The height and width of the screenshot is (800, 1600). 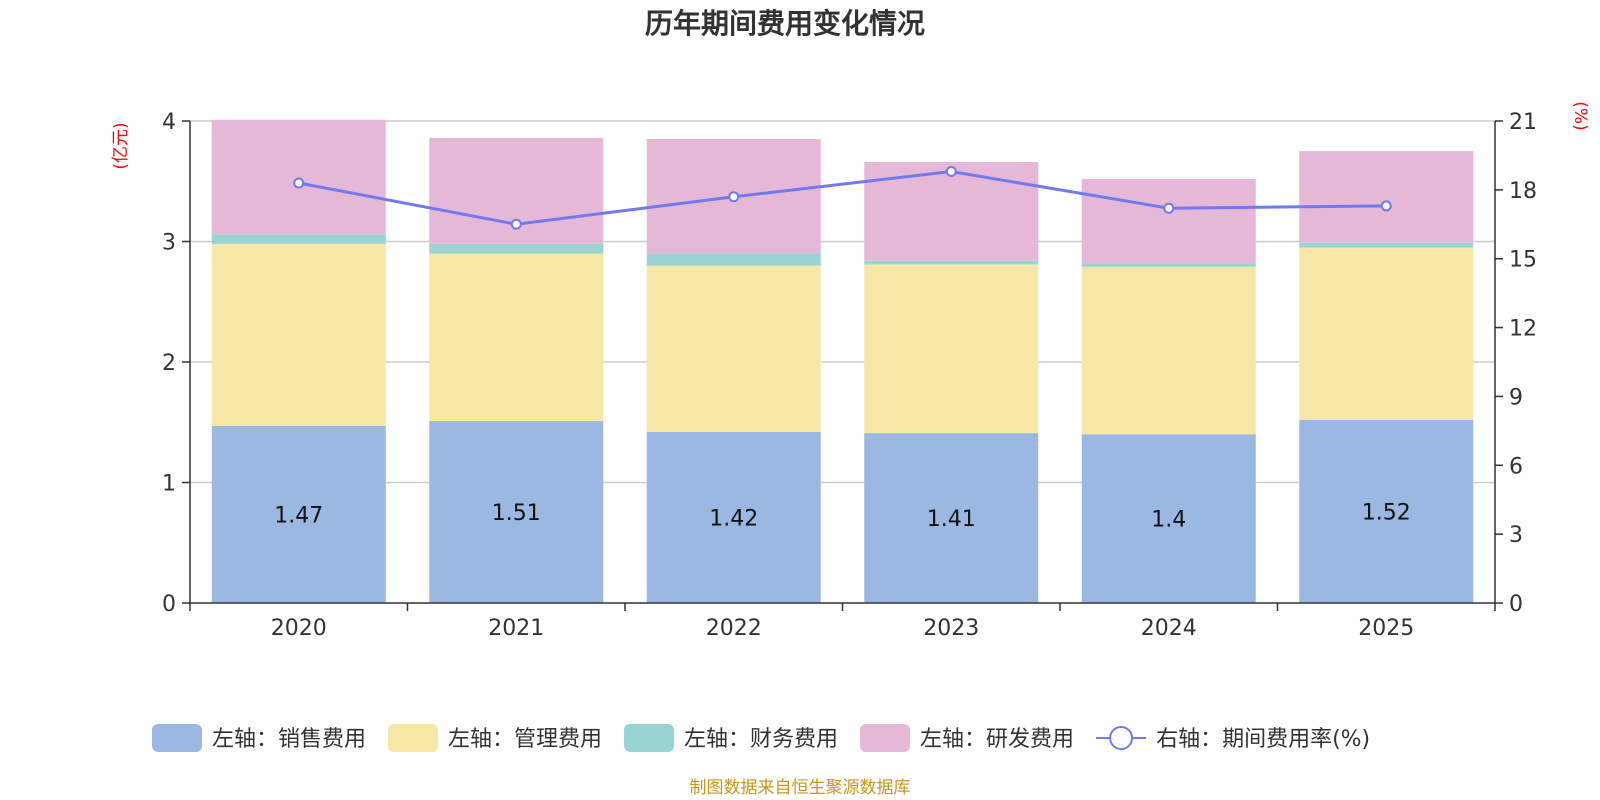 I want to click on right-axis-tick-label: 12, so click(x=1523, y=329).